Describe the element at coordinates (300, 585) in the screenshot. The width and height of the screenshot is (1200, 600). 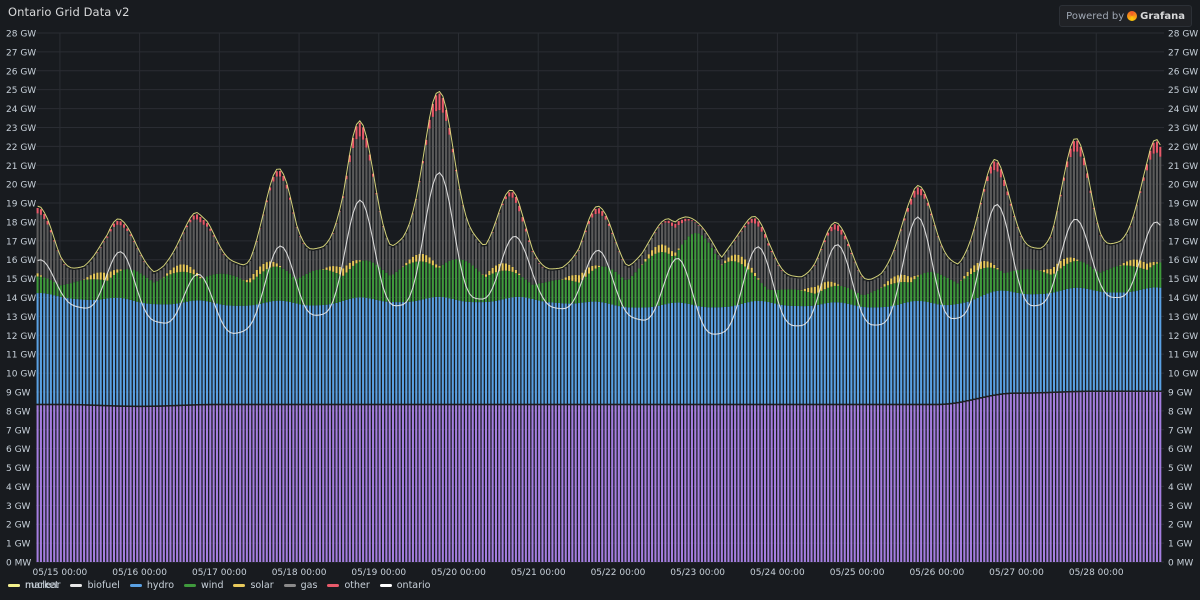
I see `legend-item-gas: gas` at that location.